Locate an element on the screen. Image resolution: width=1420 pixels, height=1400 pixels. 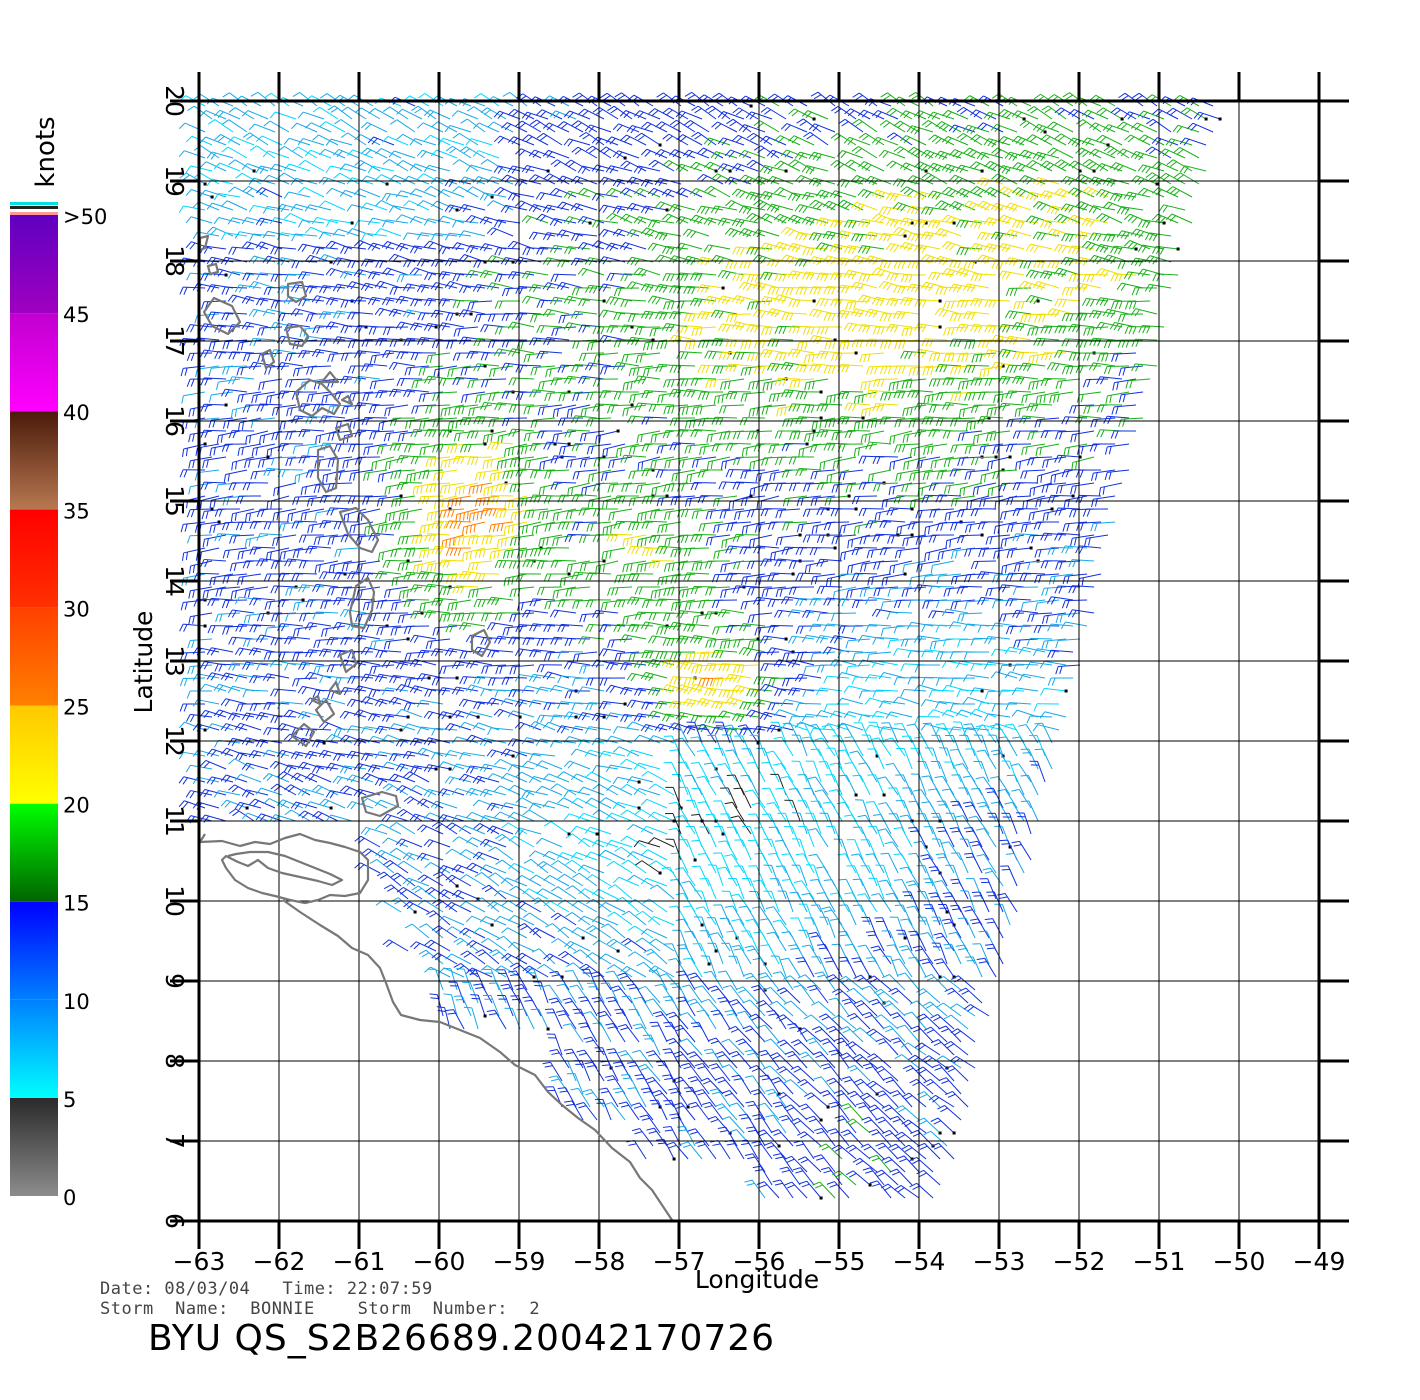
island-small is located at coordinates (332, 550).